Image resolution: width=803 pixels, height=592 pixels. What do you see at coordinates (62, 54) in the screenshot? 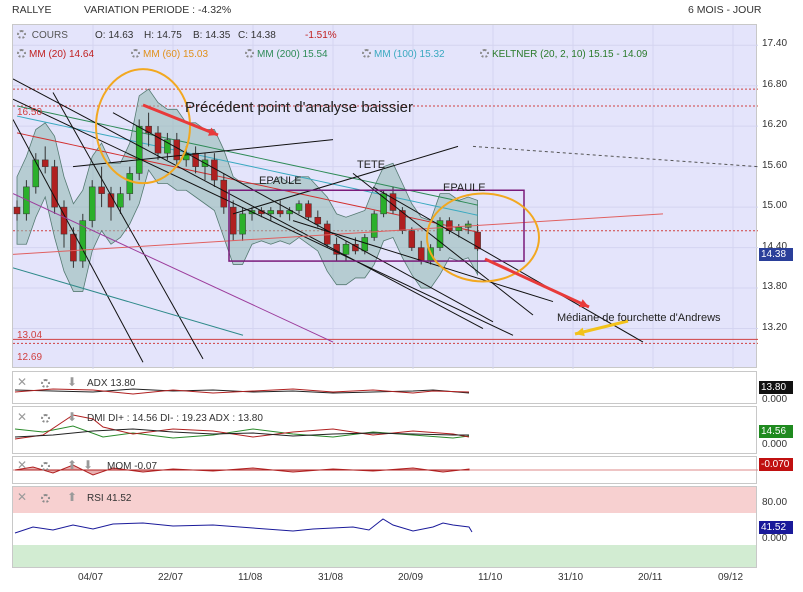
I see `mm20-label: MM (20) 14.64` at bounding box center [62, 54].